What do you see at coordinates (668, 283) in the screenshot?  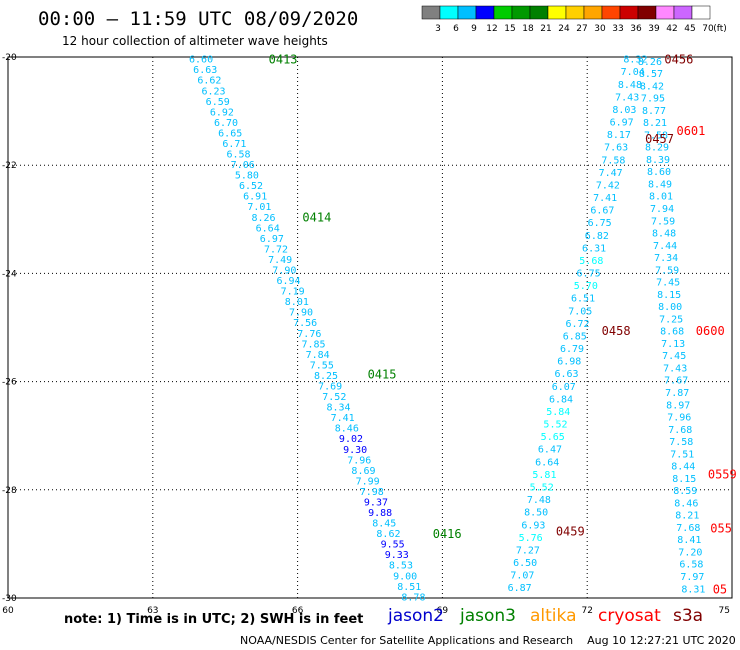 I see `swh-value: 7.45` at bounding box center [668, 283].